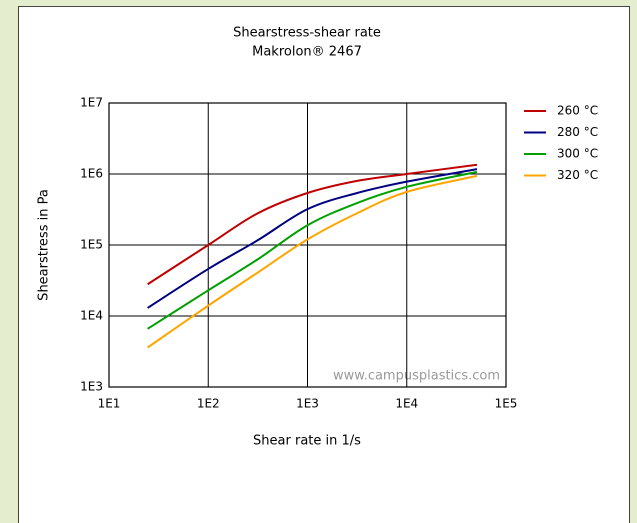  I want to click on legend-label: 280 °C, so click(577, 132).